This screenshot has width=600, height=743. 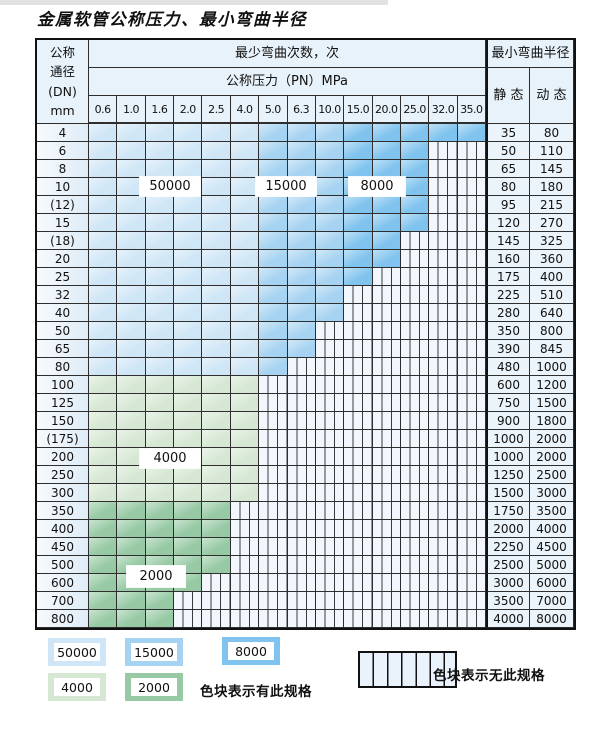 I want to click on cell-20-25.0, so click(x=415, y=259).